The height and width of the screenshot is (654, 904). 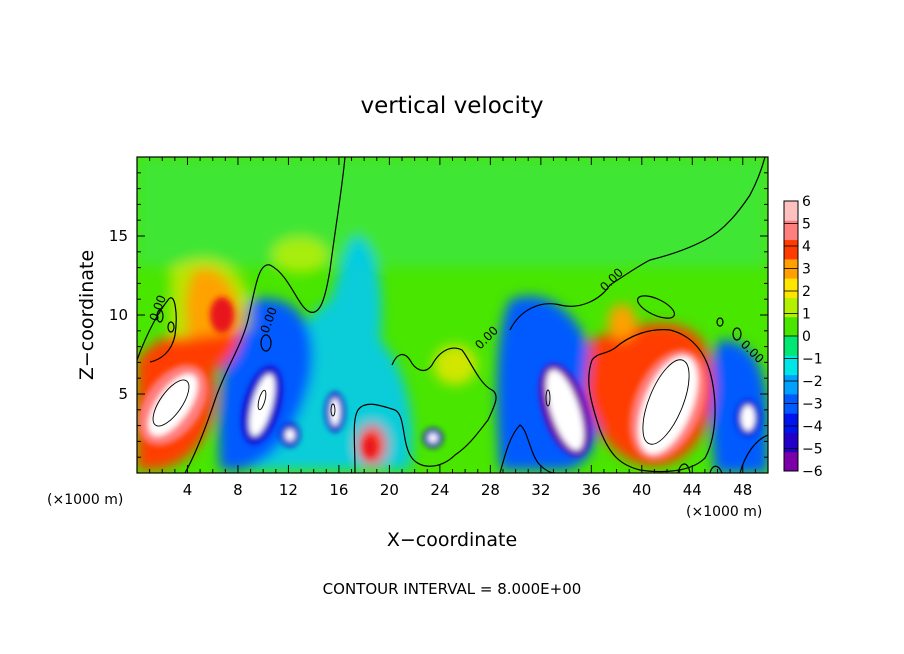 I want to click on core-b2-white, so click(x=290, y=435).